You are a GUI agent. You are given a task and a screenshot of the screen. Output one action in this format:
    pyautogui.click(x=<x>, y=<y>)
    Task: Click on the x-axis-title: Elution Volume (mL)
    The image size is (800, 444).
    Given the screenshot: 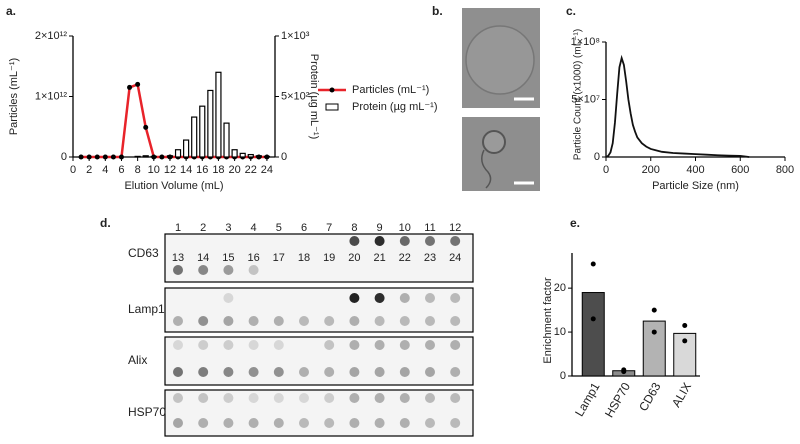 What is the action you would take?
    pyautogui.click(x=173, y=186)
    